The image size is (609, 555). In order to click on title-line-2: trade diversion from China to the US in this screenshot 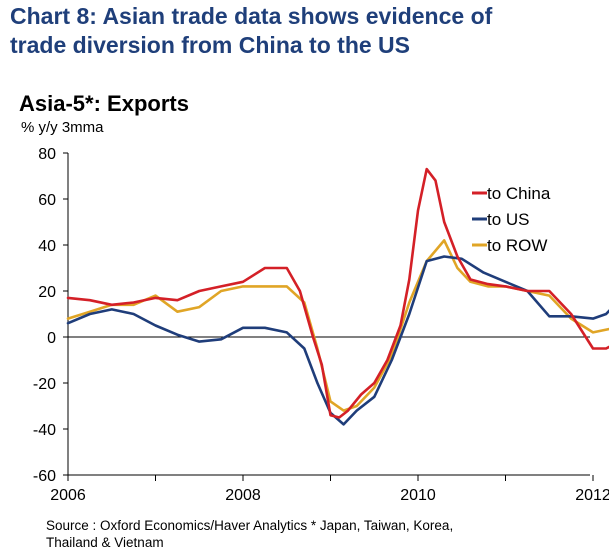, I will do `click(210, 45)`.